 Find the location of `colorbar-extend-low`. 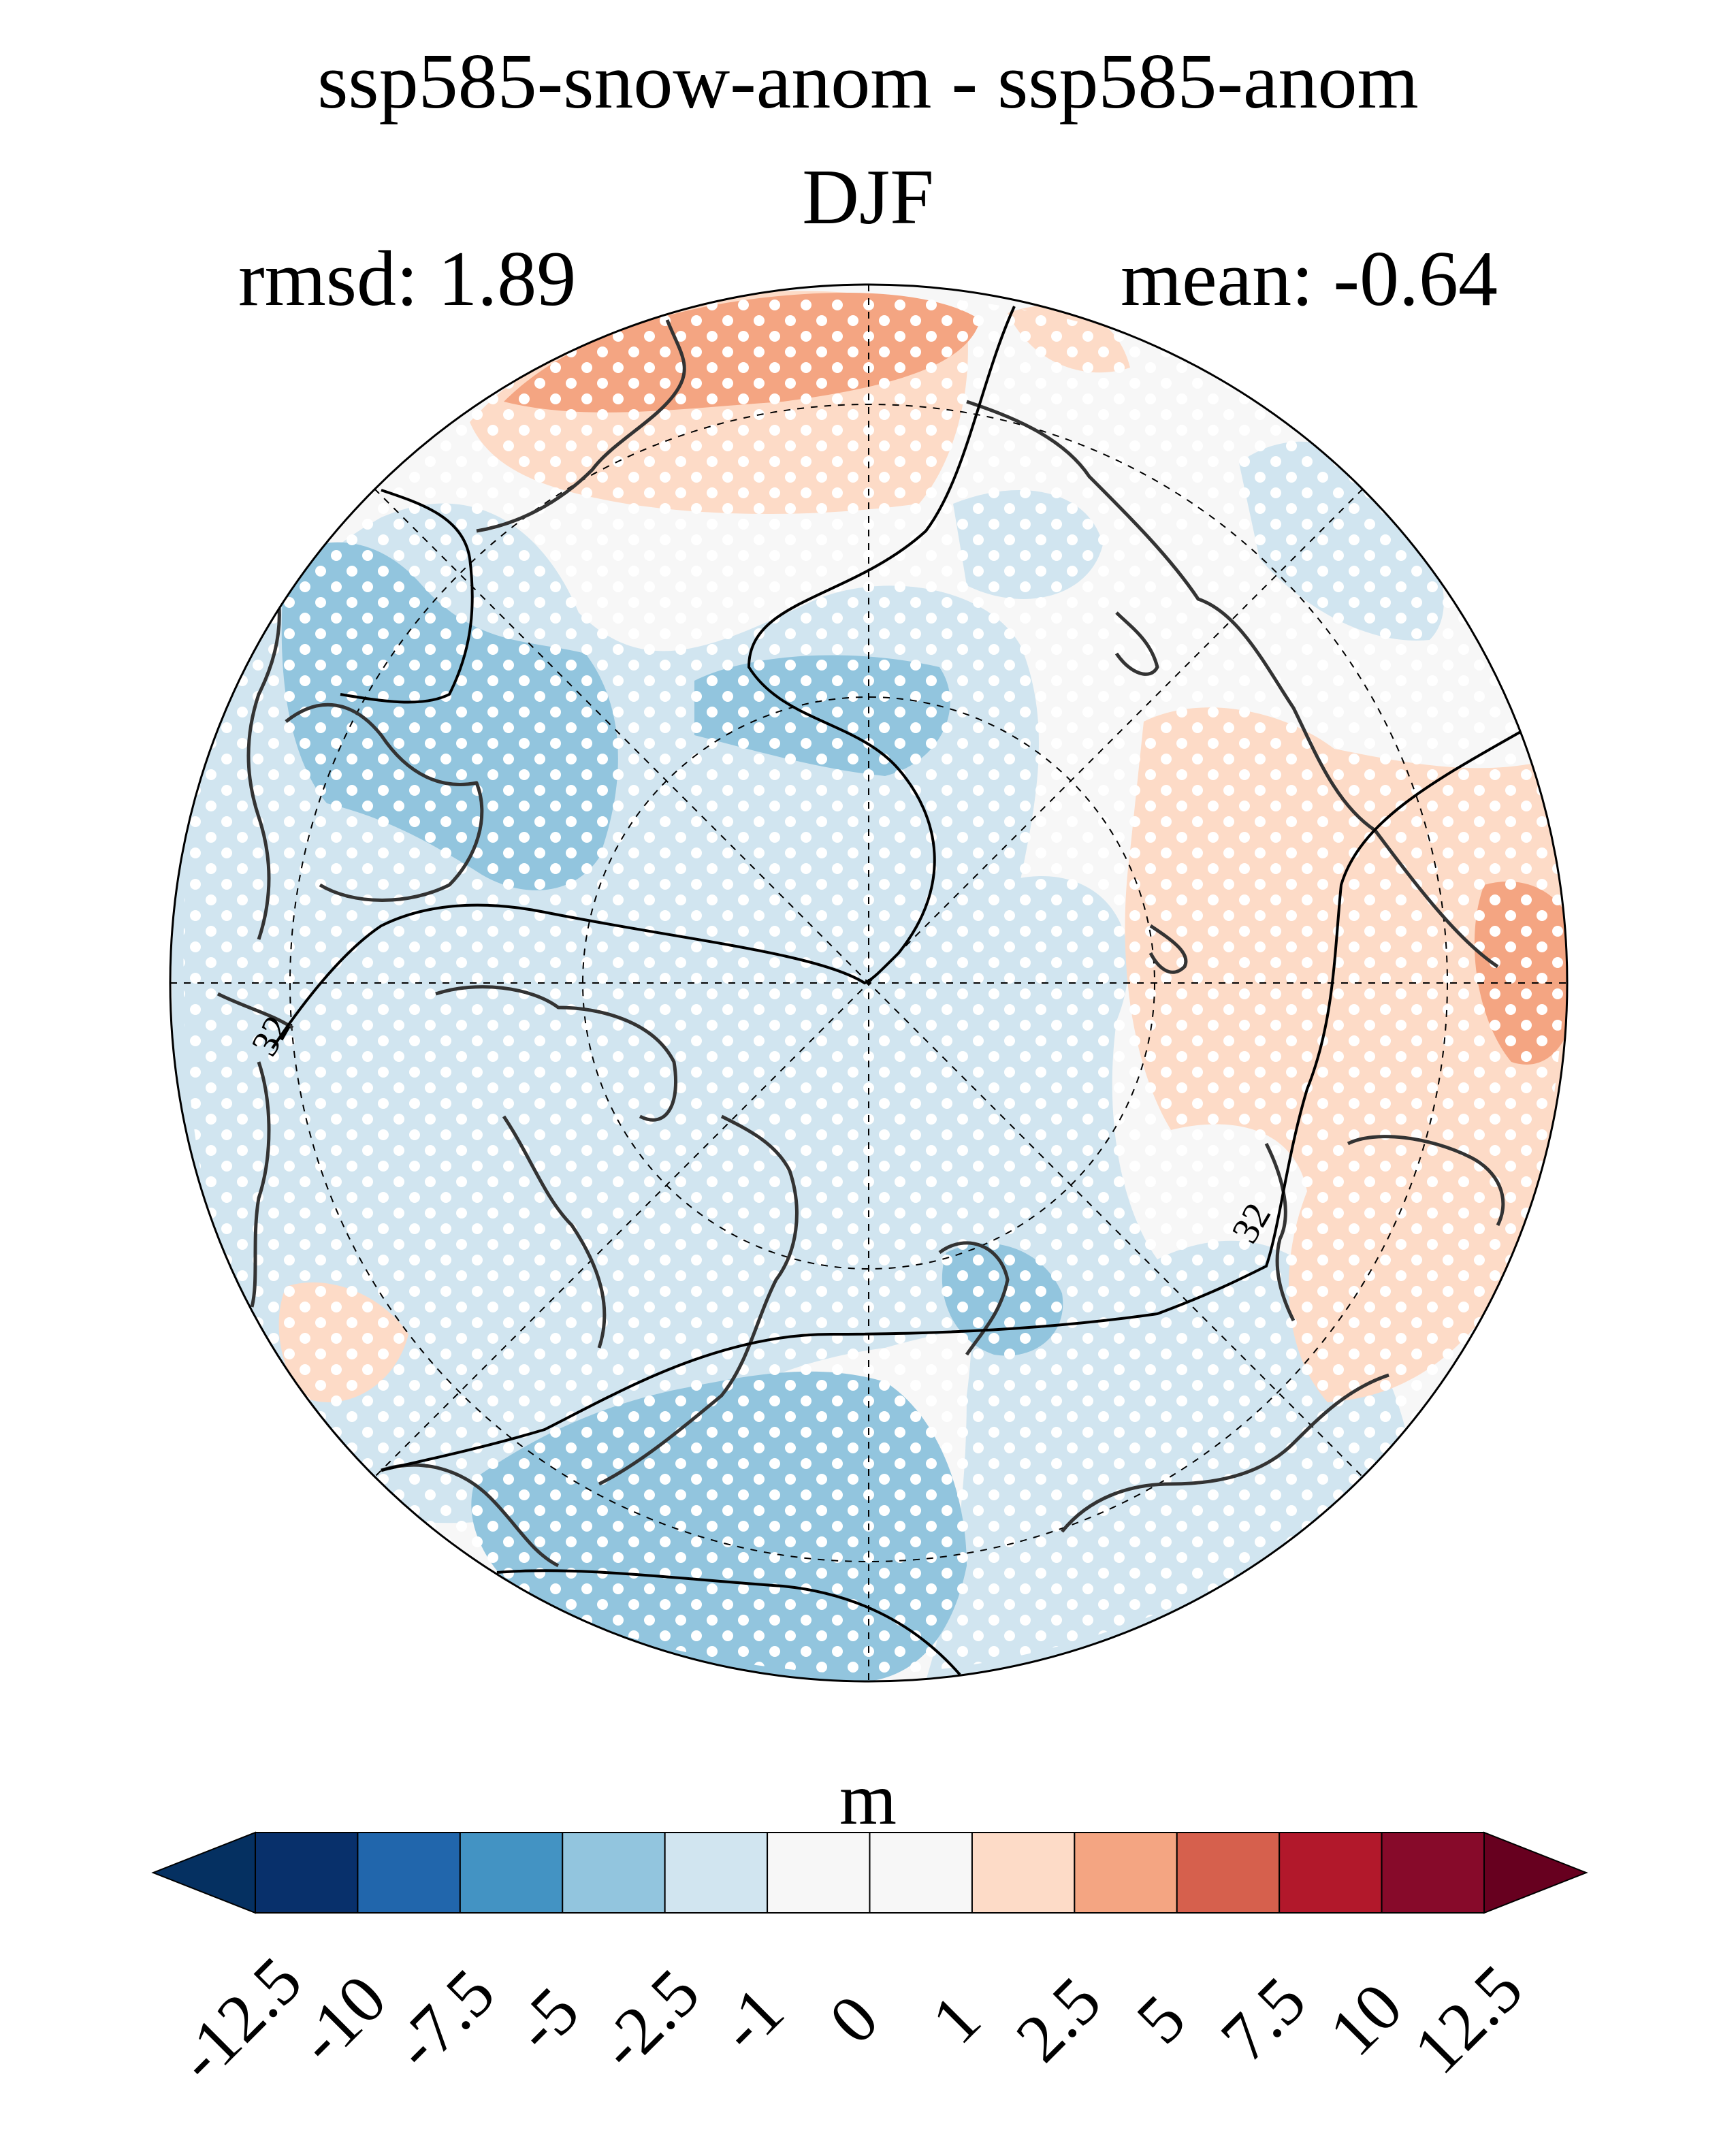

colorbar-extend-low is located at coordinates (203, 1872).